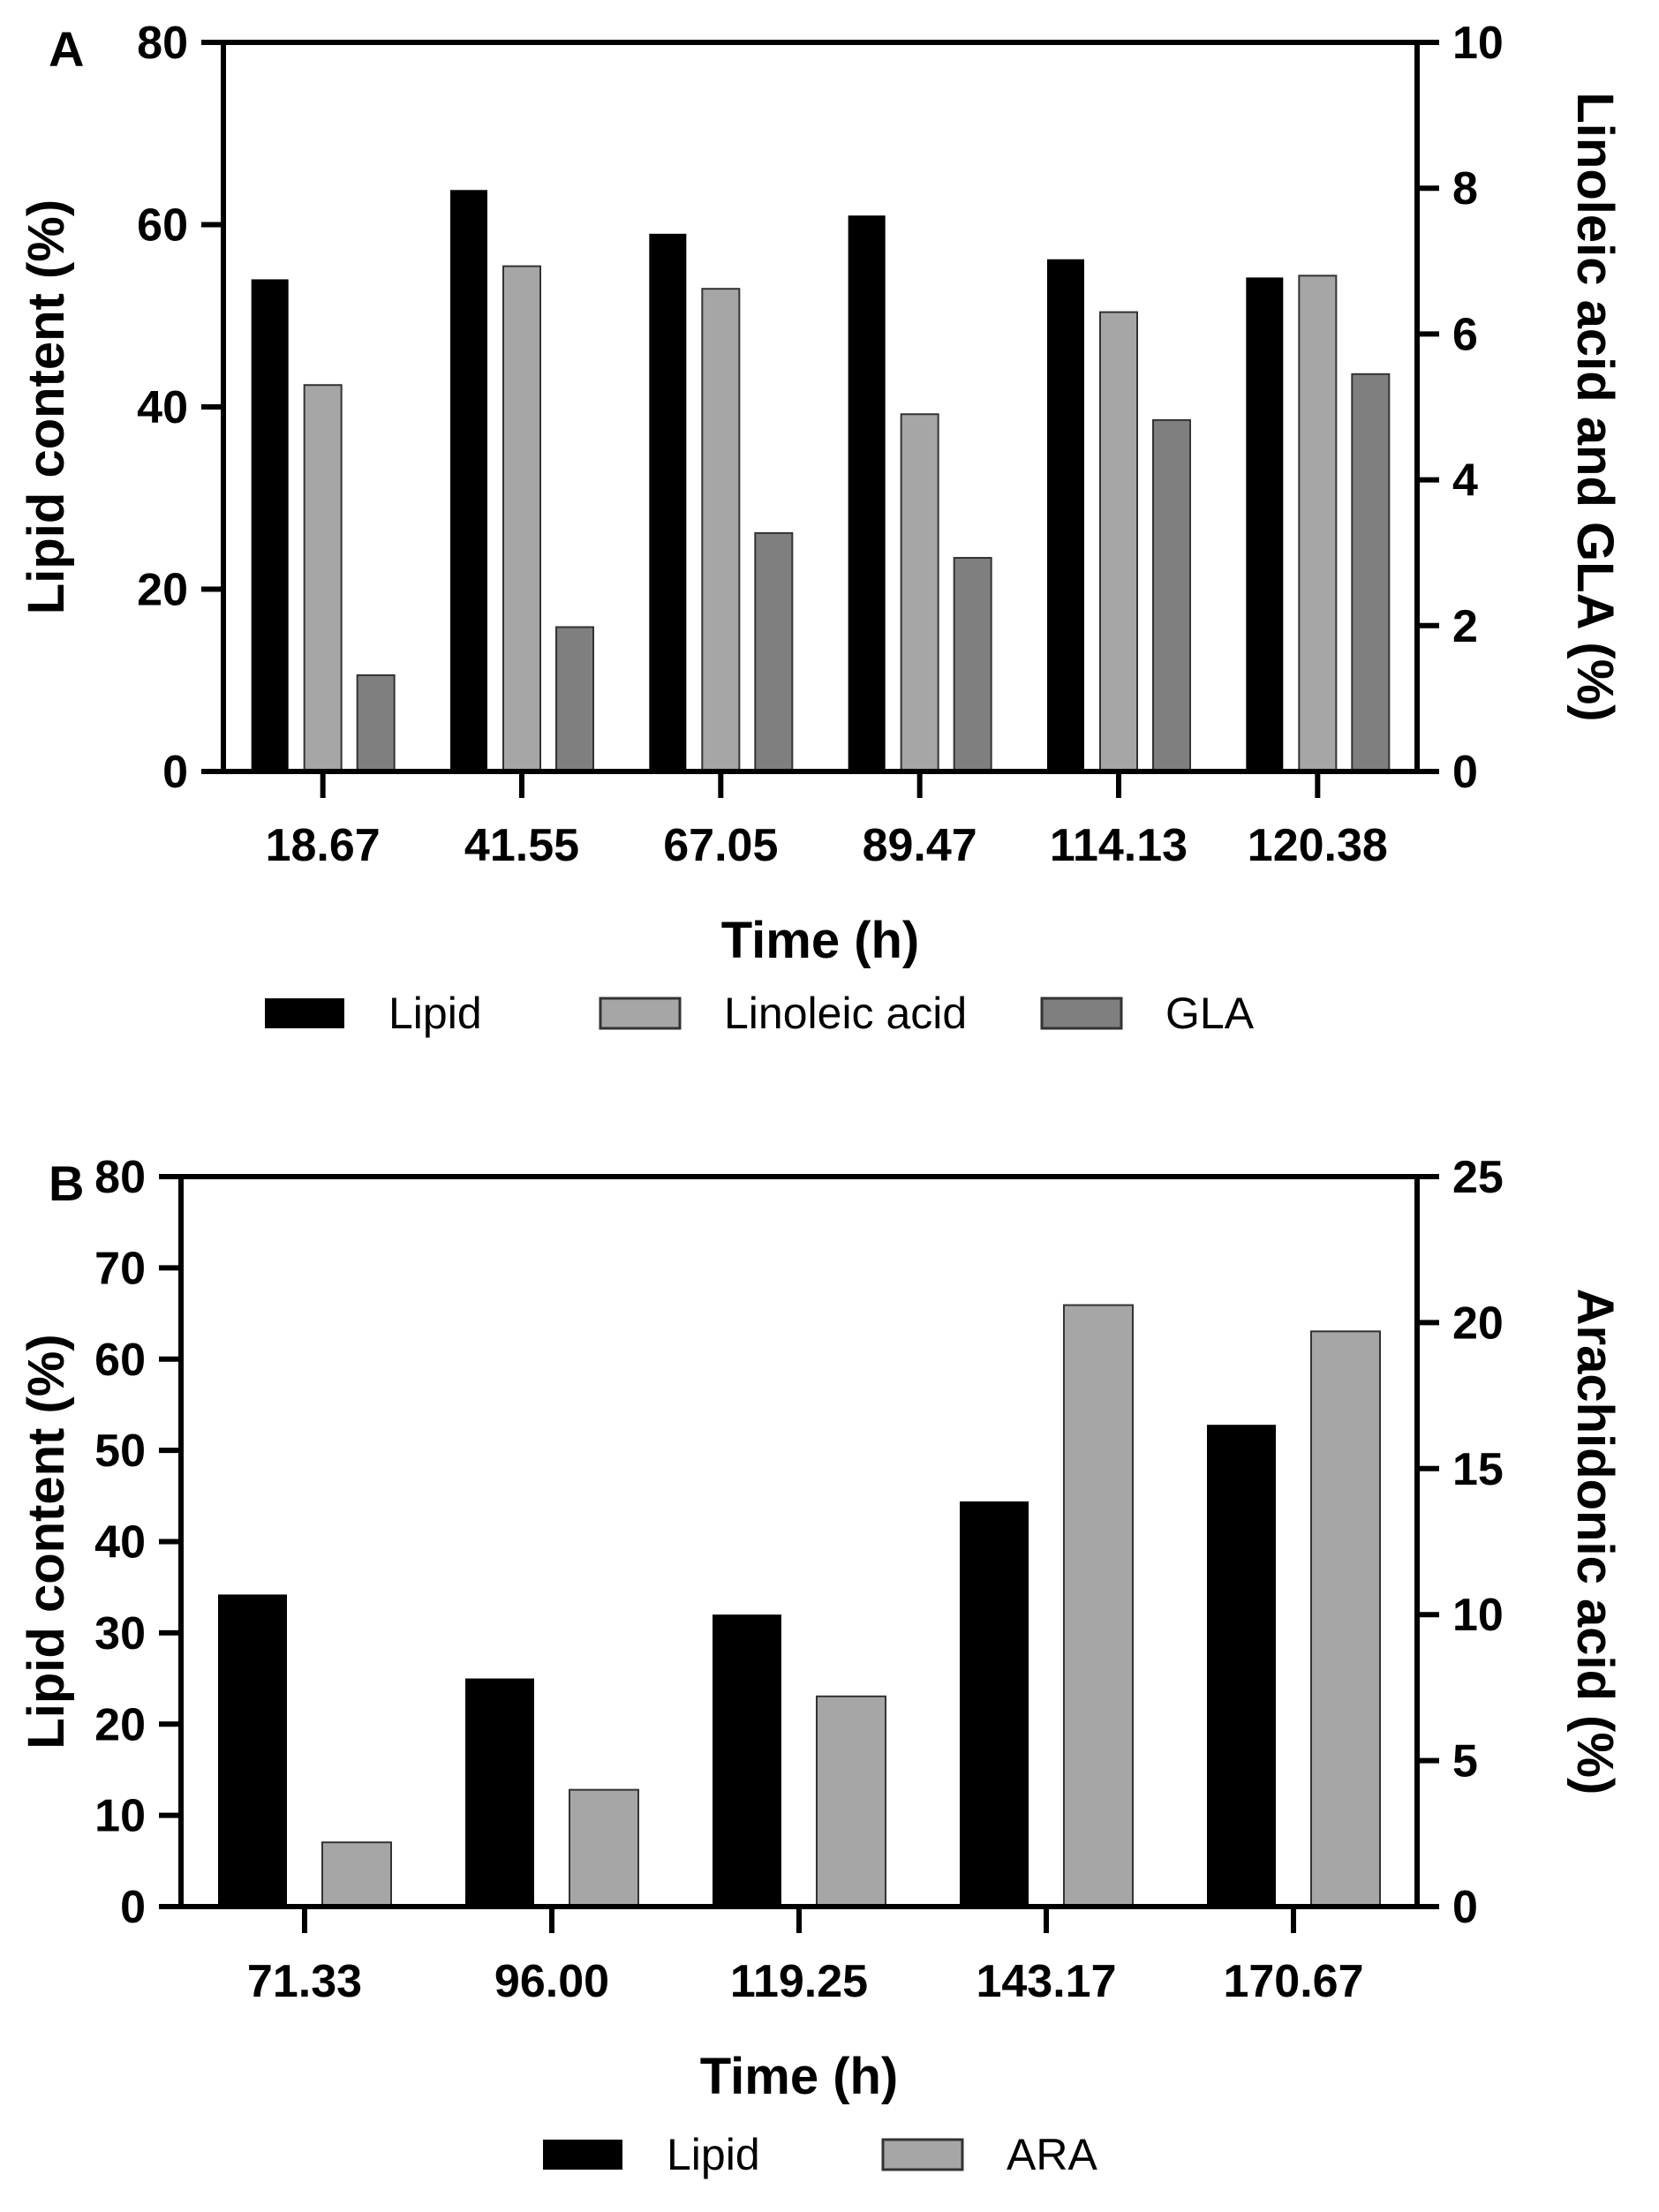 This screenshot has height=2212, width=1659. Describe the element at coordinates (469, 480) in the screenshot. I see `bar-lipid-41.55` at that location.